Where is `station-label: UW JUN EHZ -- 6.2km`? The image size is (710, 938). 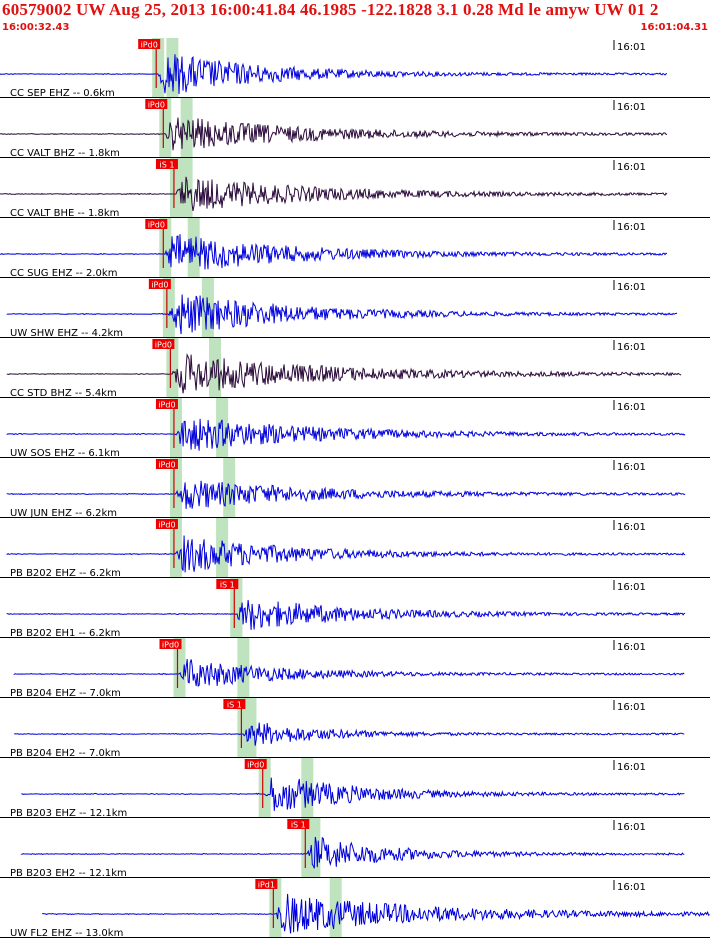 station-label: UW JUN EHZ -- 6.2km is located at coordinates (63, 513).